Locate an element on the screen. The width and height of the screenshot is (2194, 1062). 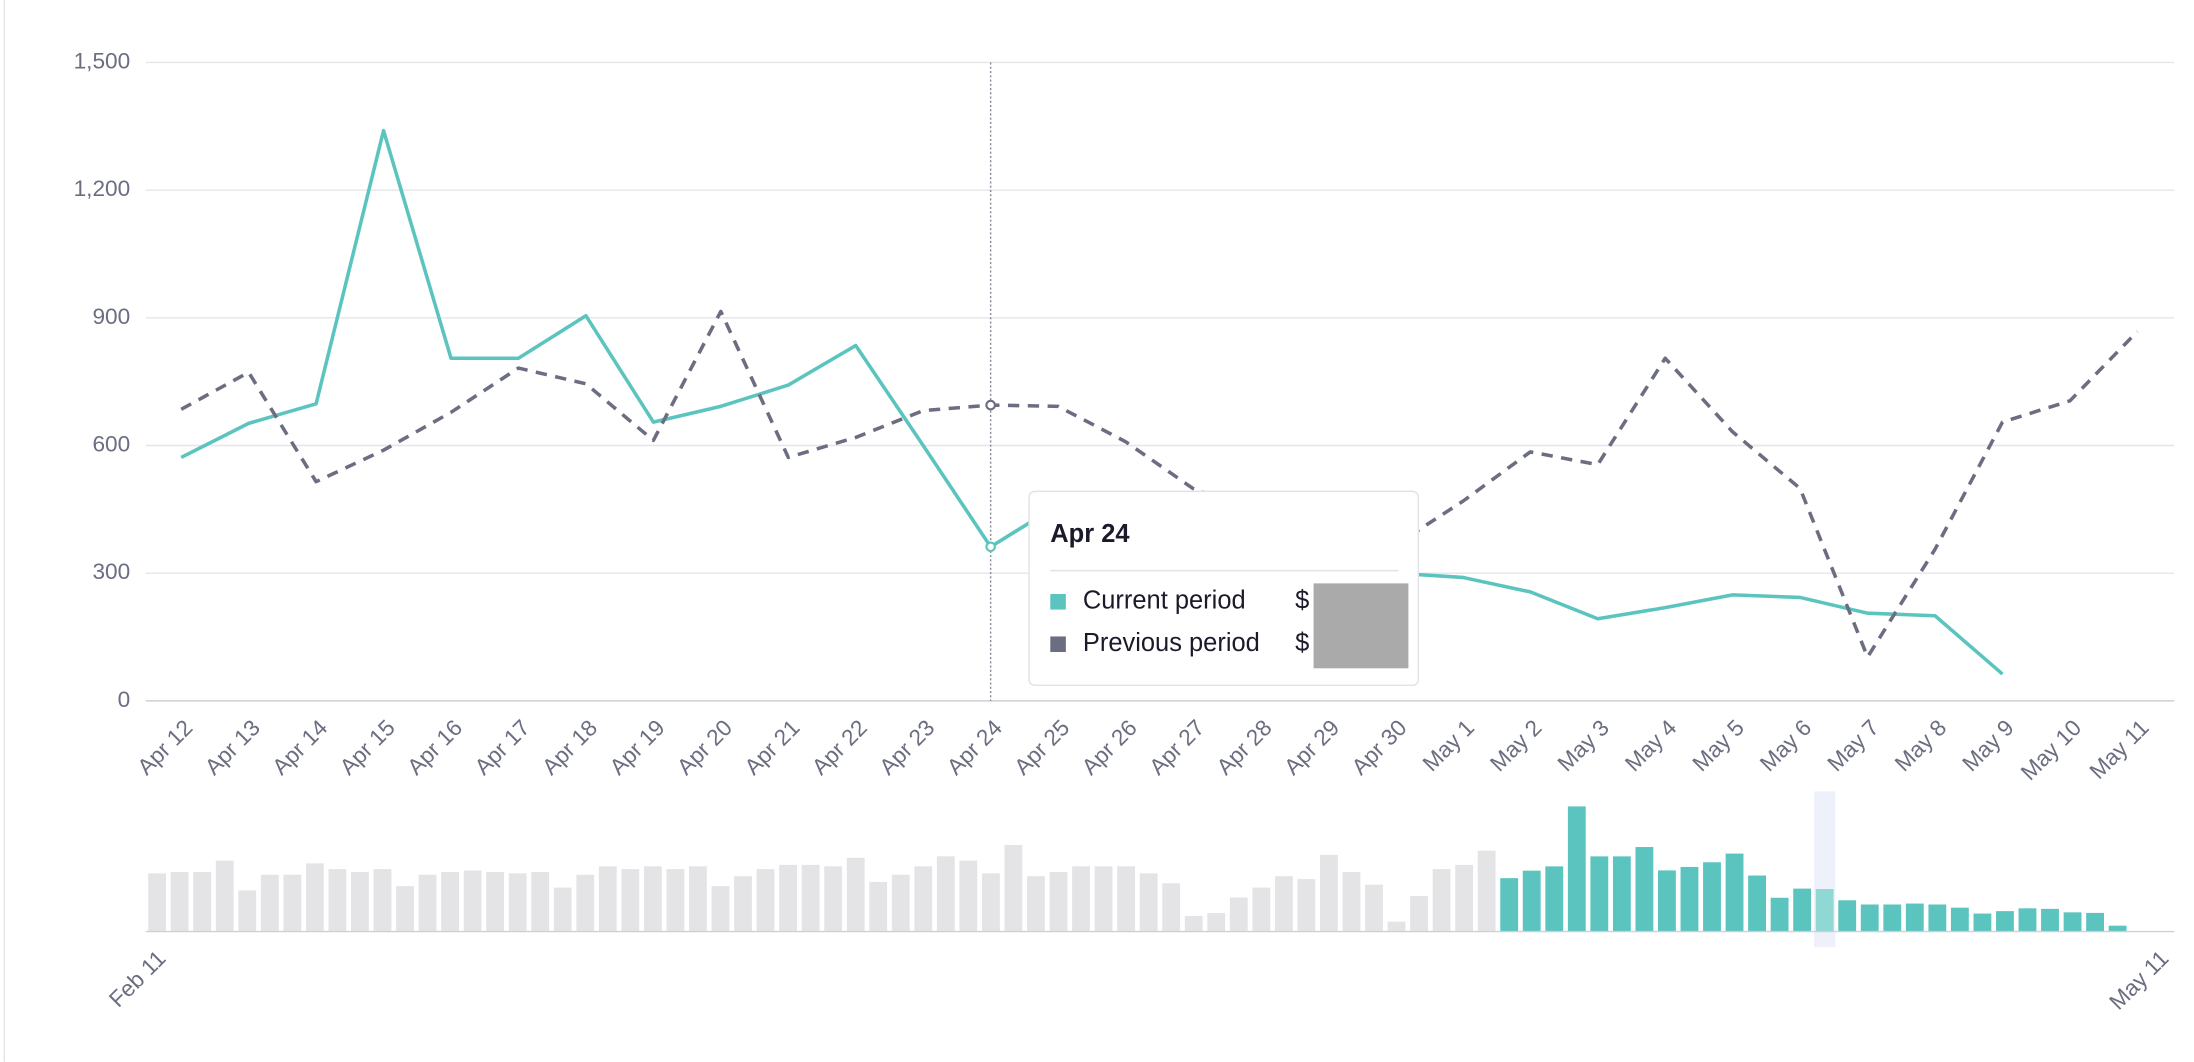
x-tick-label: Apr 22 is located at coordinates (839, 747).